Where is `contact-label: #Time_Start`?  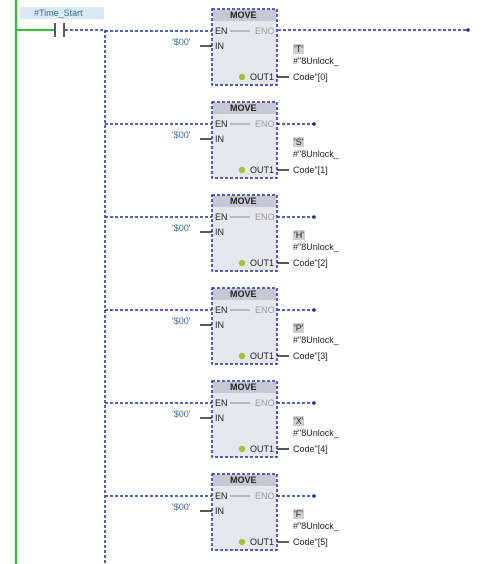 contact-label: #Time_Start is located at coordinates (62, 13).